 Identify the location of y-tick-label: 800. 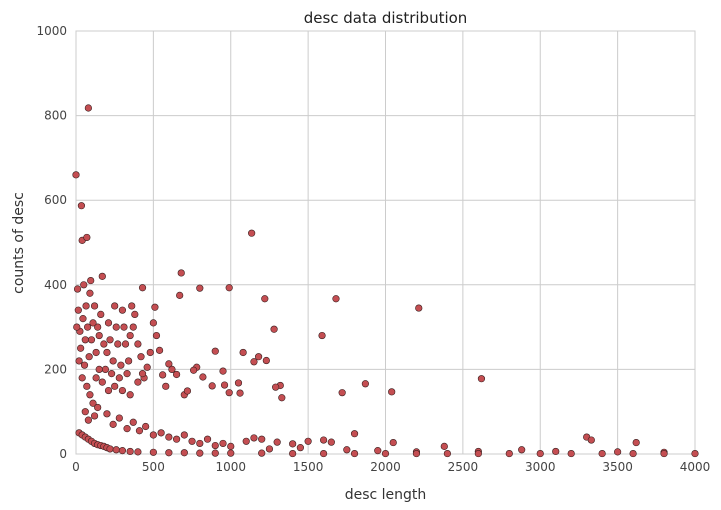
(55, 116).